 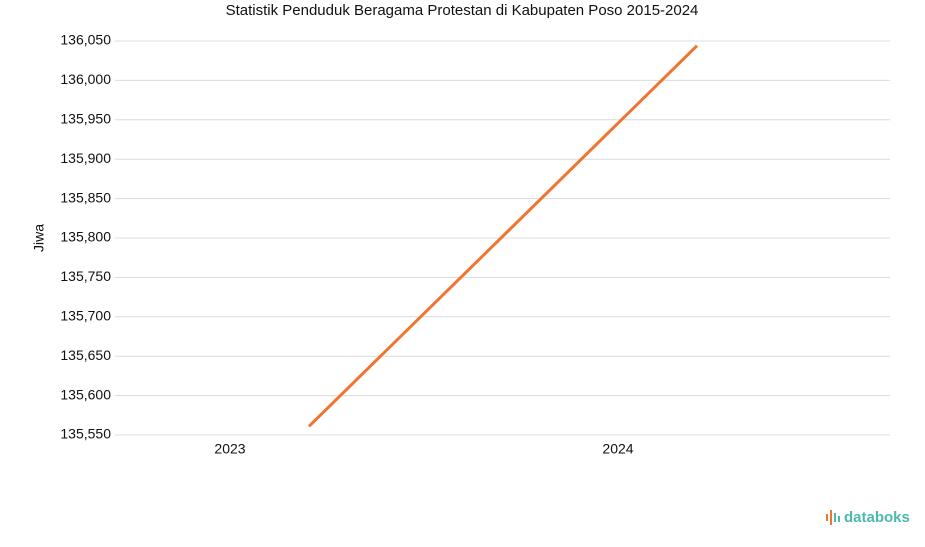 What do you see at coordinates (85, 316) in the screenshot?
I see `y-tick-label: 135,700` at bounding box center [85, 316].